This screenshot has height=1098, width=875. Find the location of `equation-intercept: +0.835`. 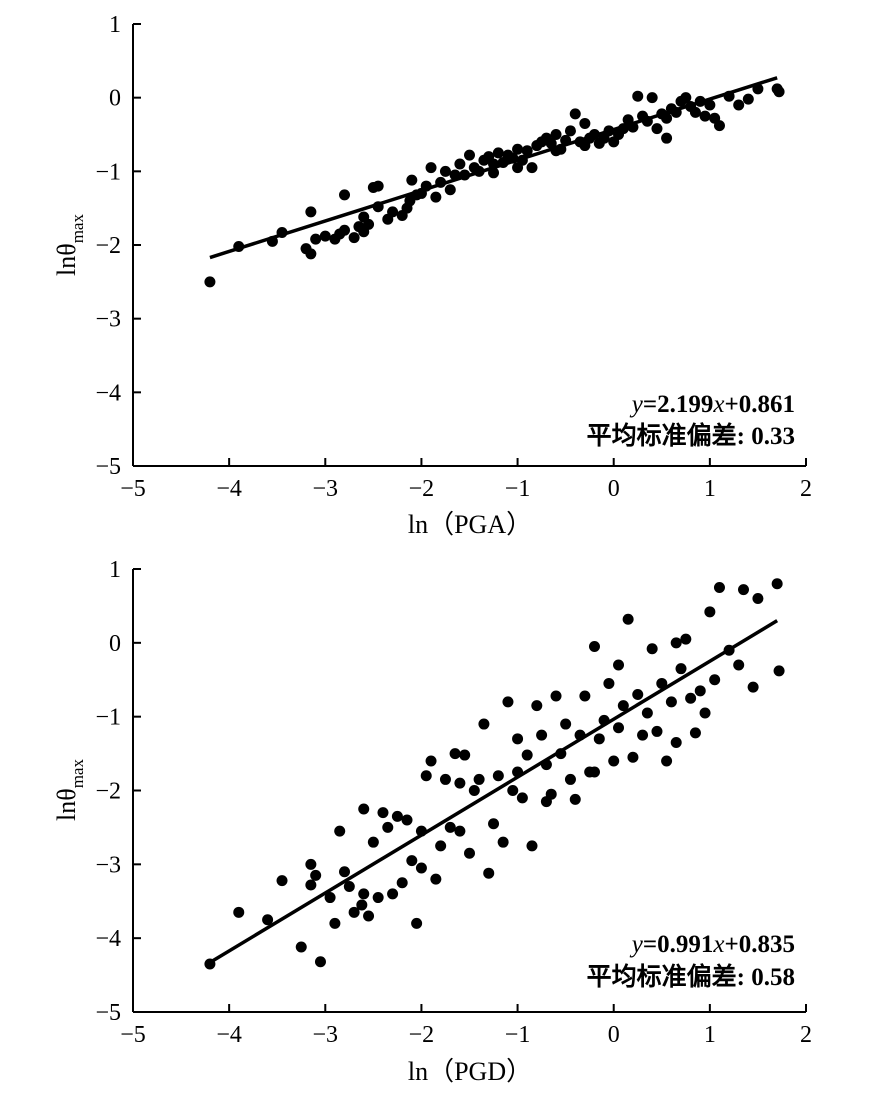

equation-intercept: +0.835 is located at coordinates (760, 944).